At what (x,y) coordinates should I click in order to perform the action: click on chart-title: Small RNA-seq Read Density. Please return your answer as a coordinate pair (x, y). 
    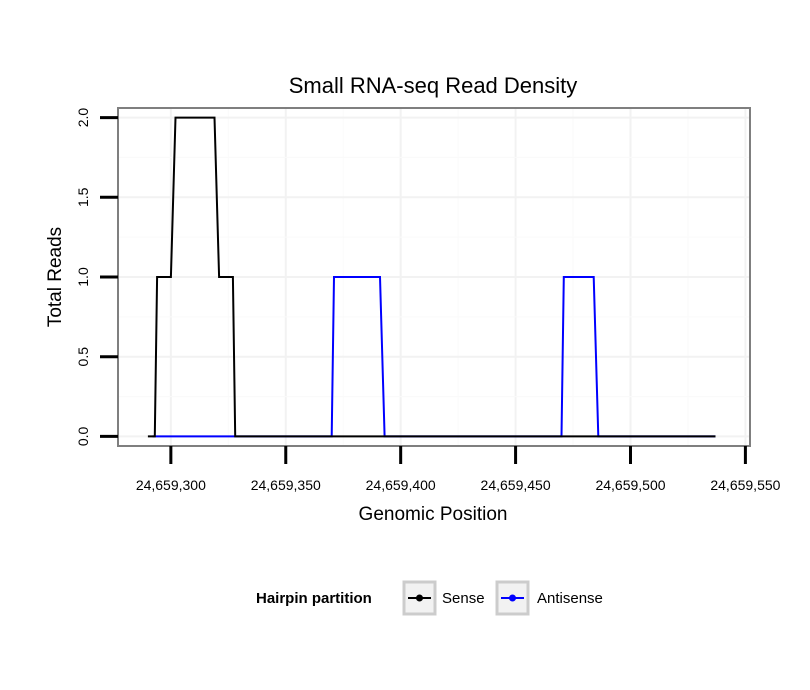
    Looking at the image, I should click on (433, 85).